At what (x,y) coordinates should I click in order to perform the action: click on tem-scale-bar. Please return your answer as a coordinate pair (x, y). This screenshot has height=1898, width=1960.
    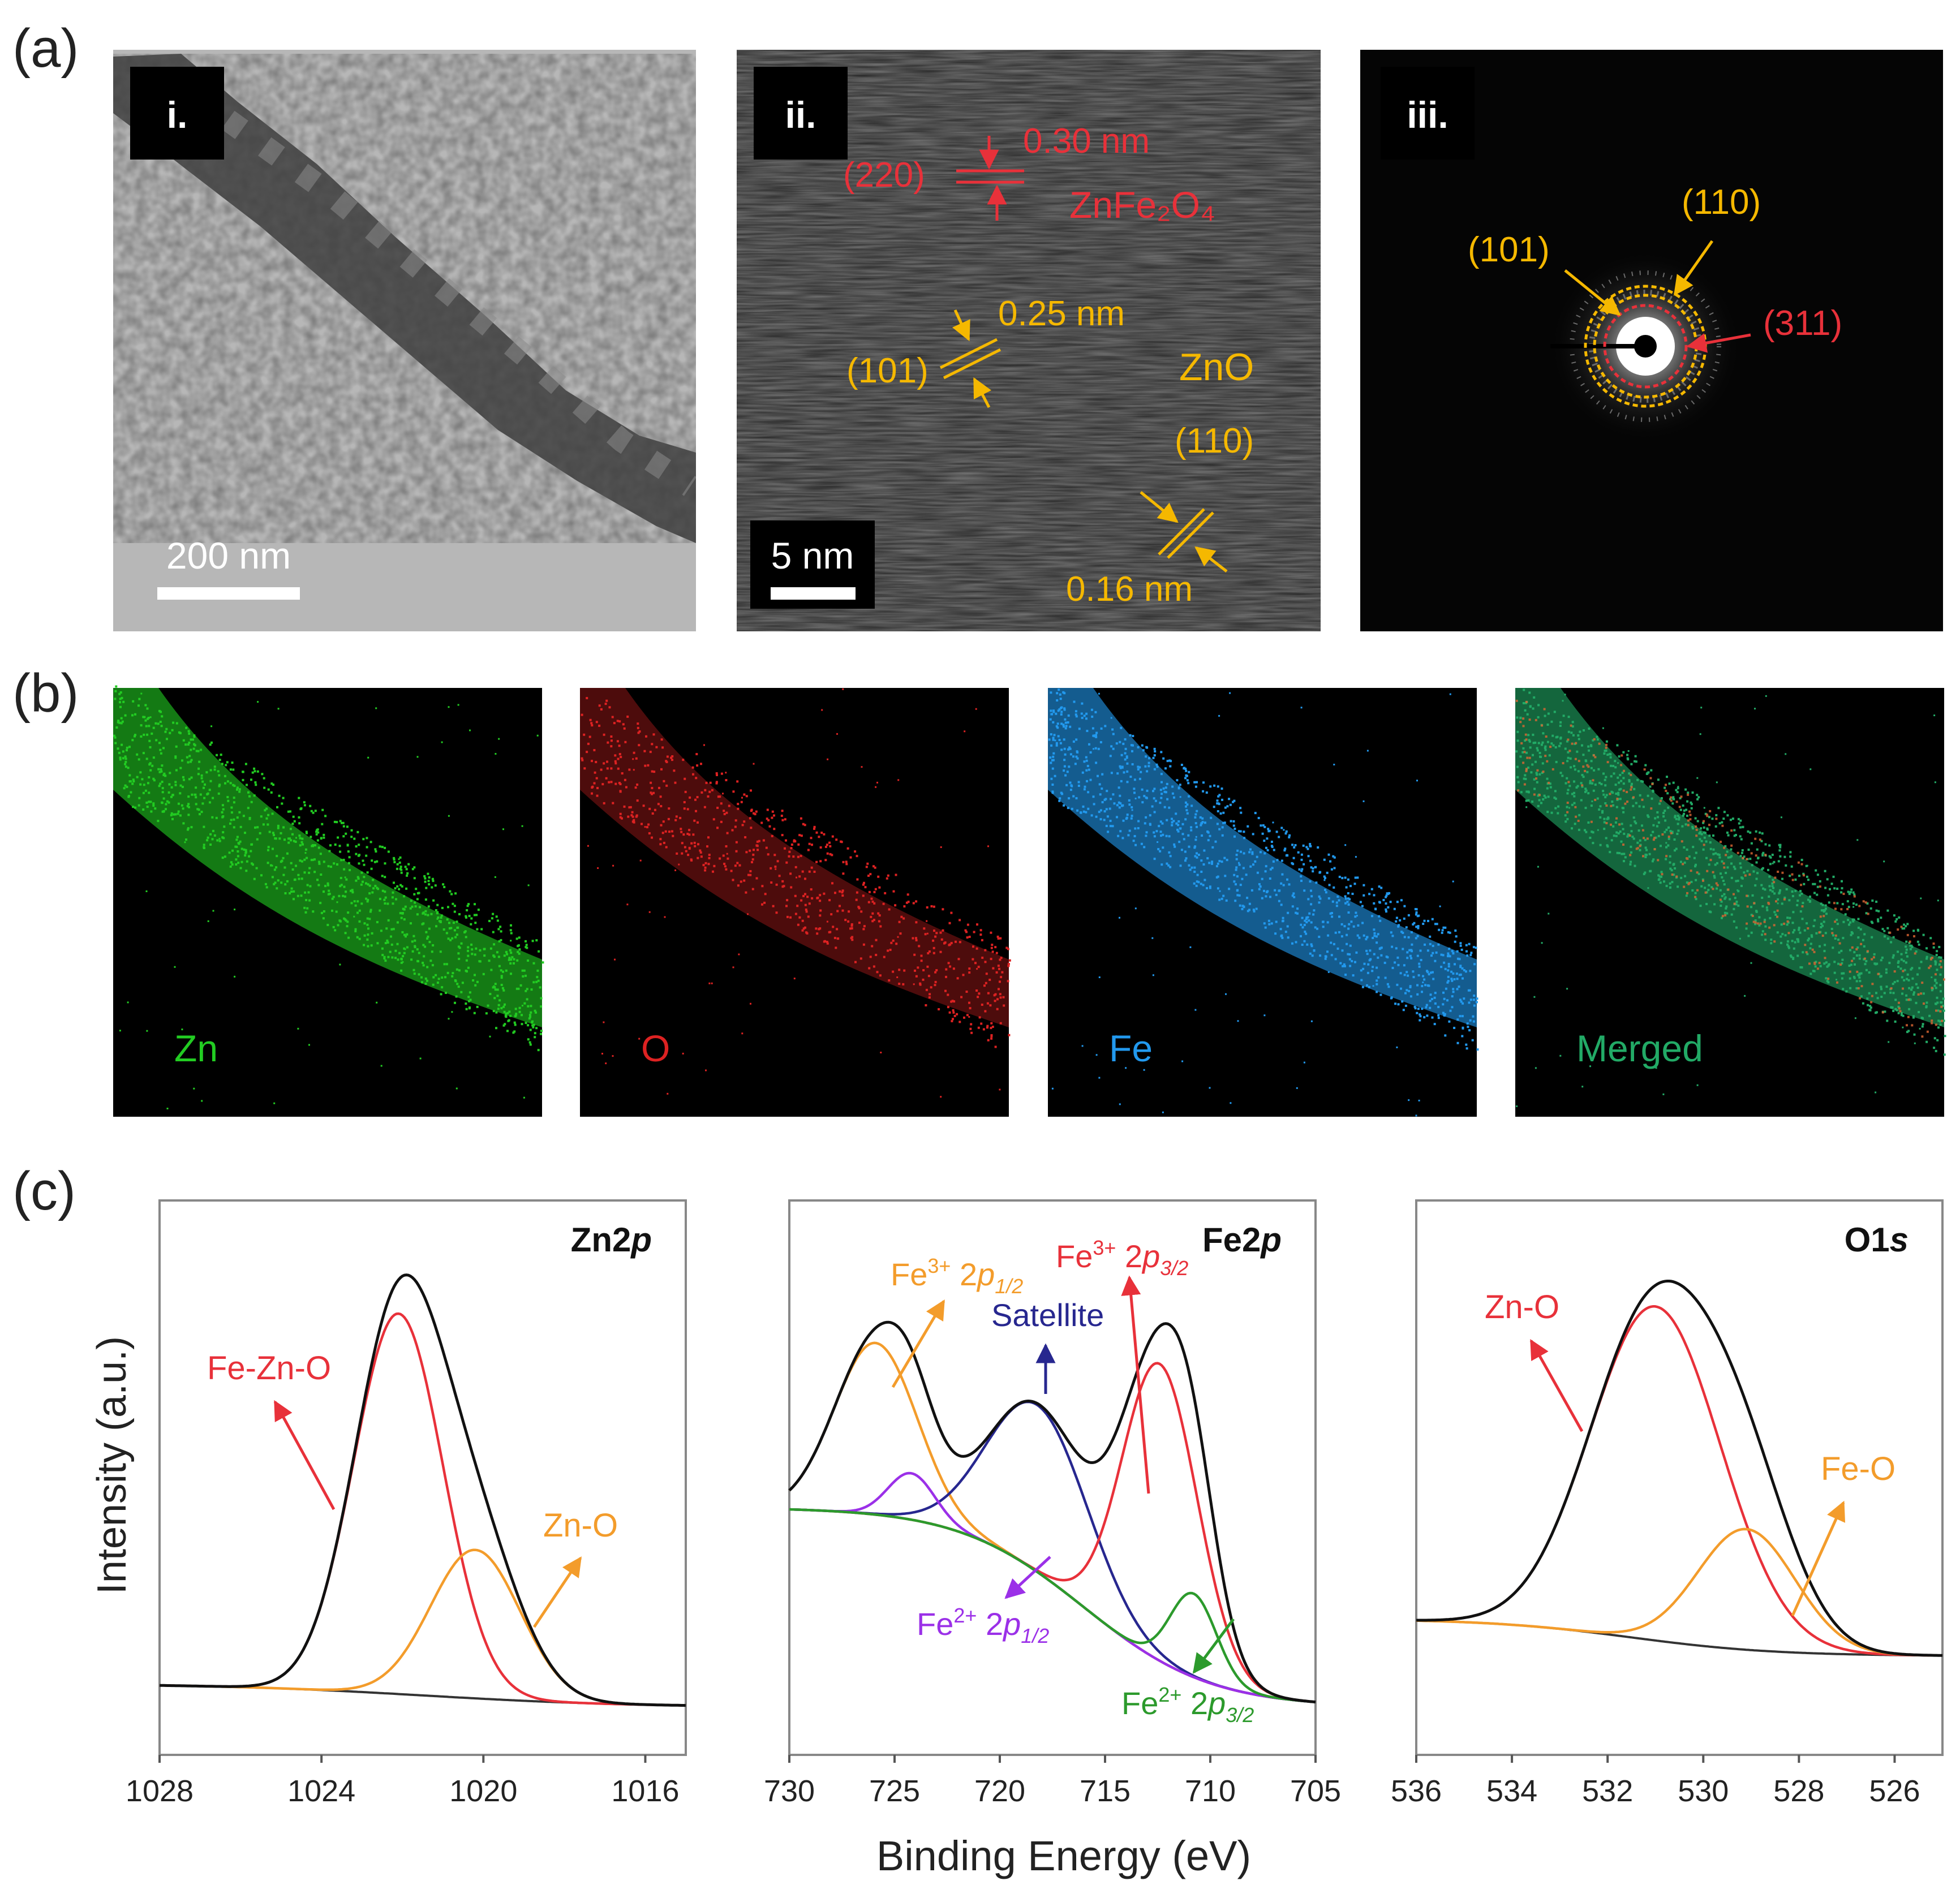
    Looking at the image, I should click on (229, 593).